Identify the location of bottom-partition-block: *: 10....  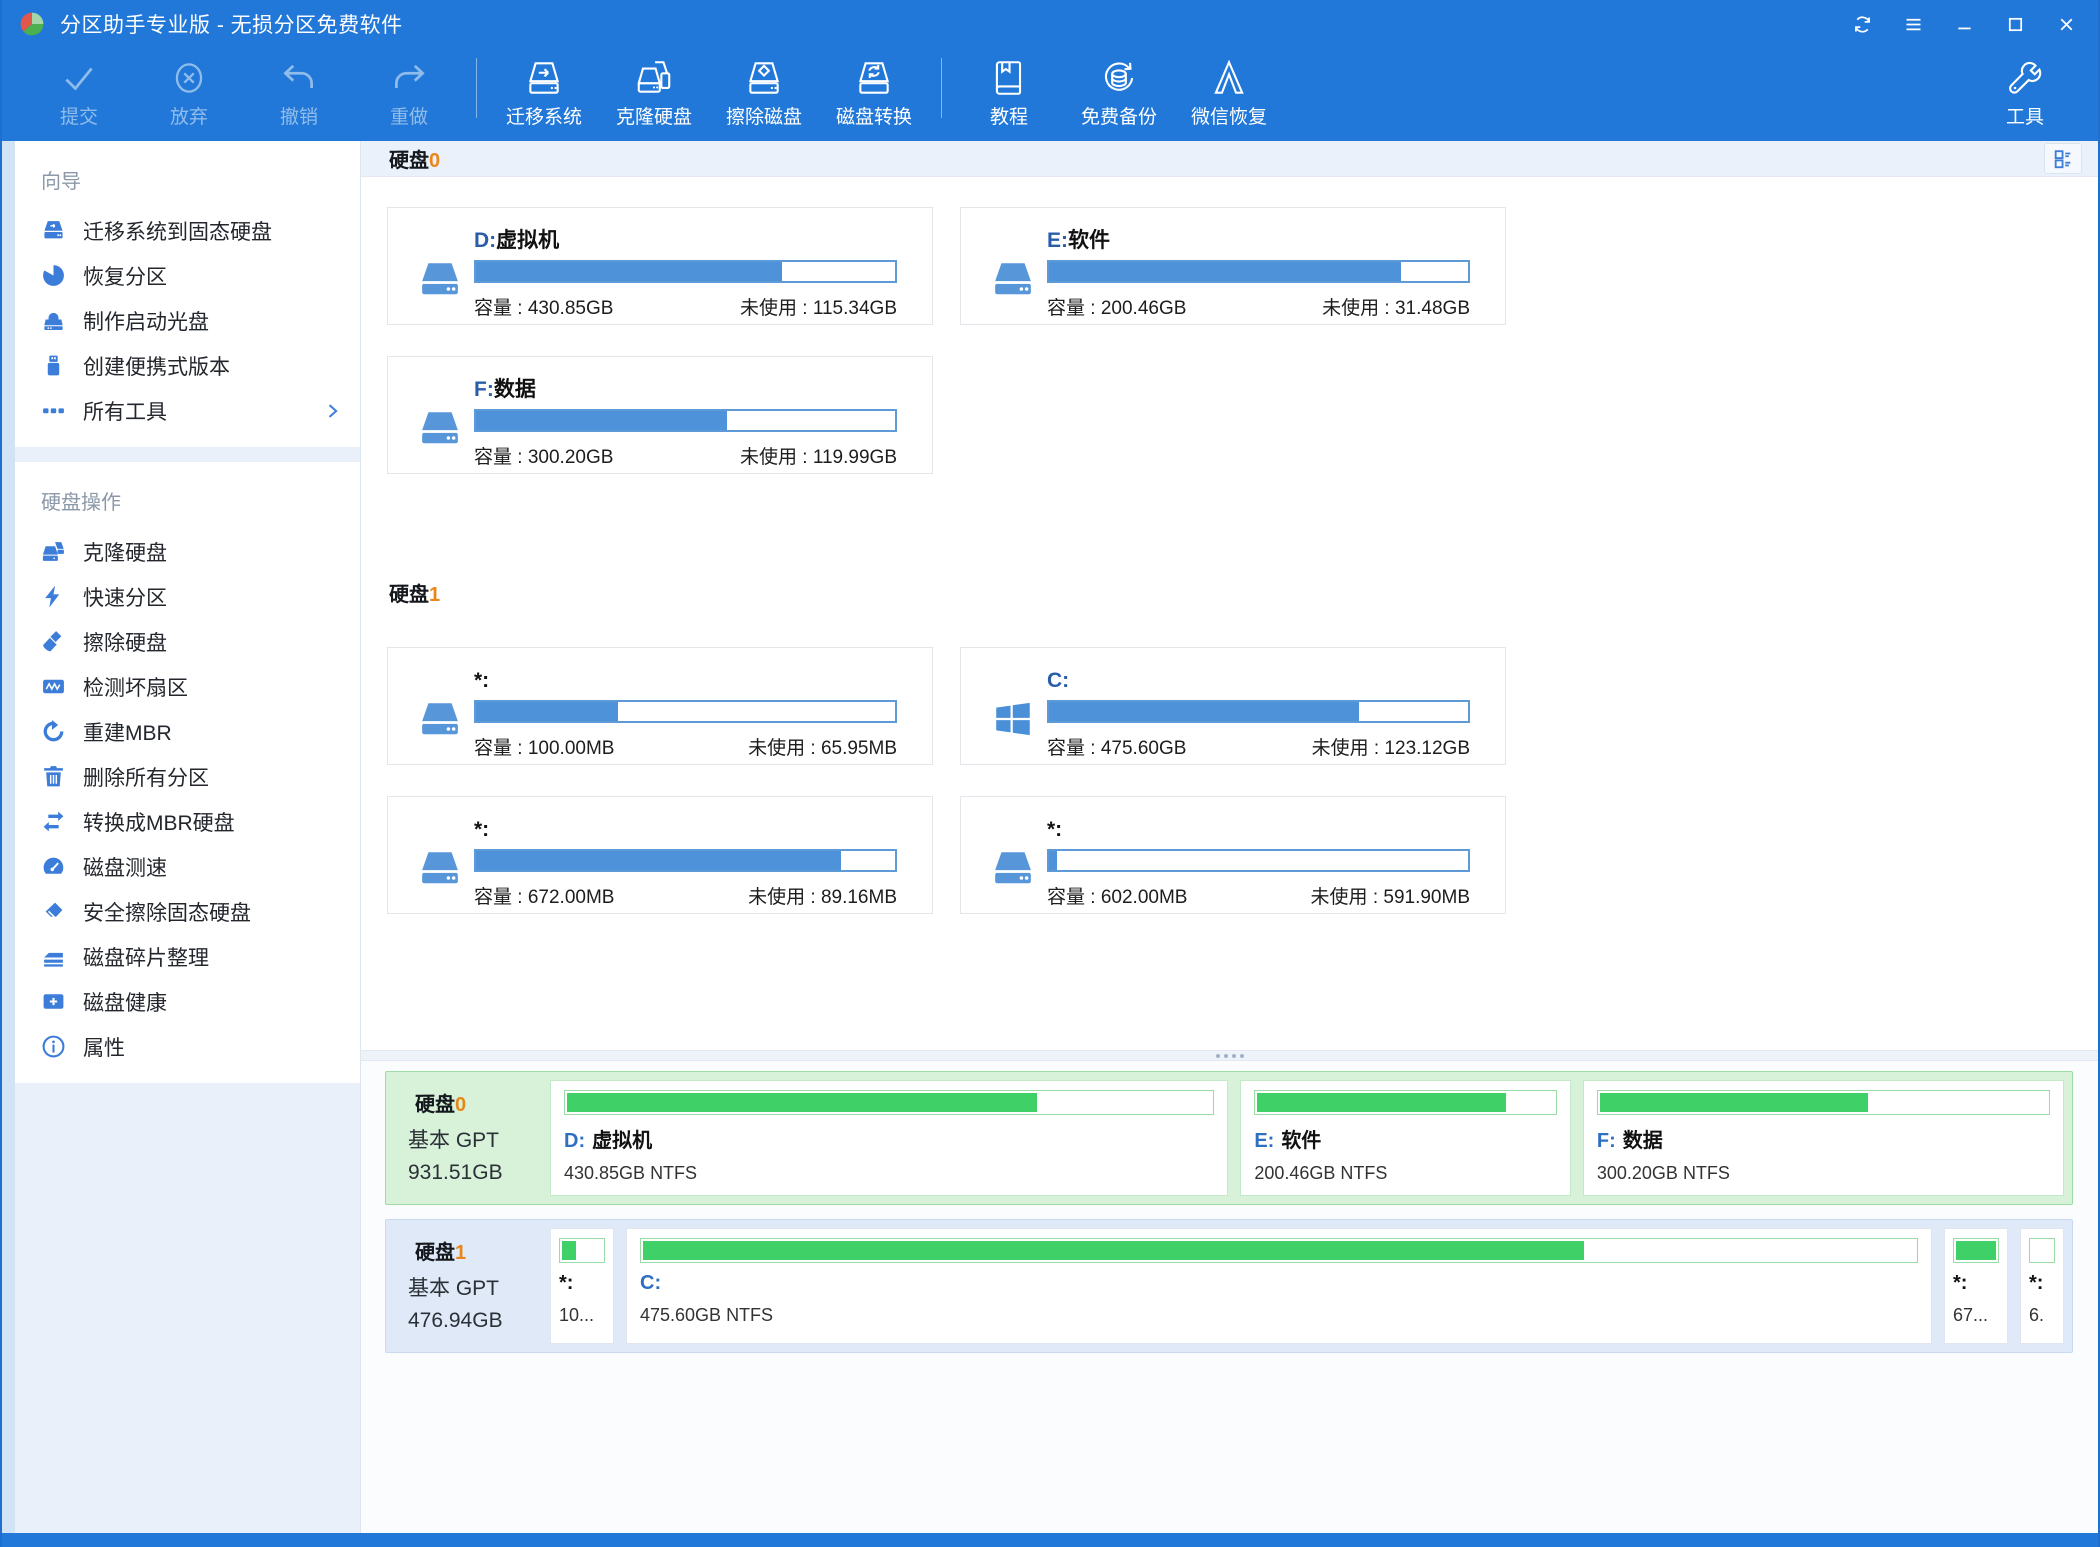
(582, 1286).